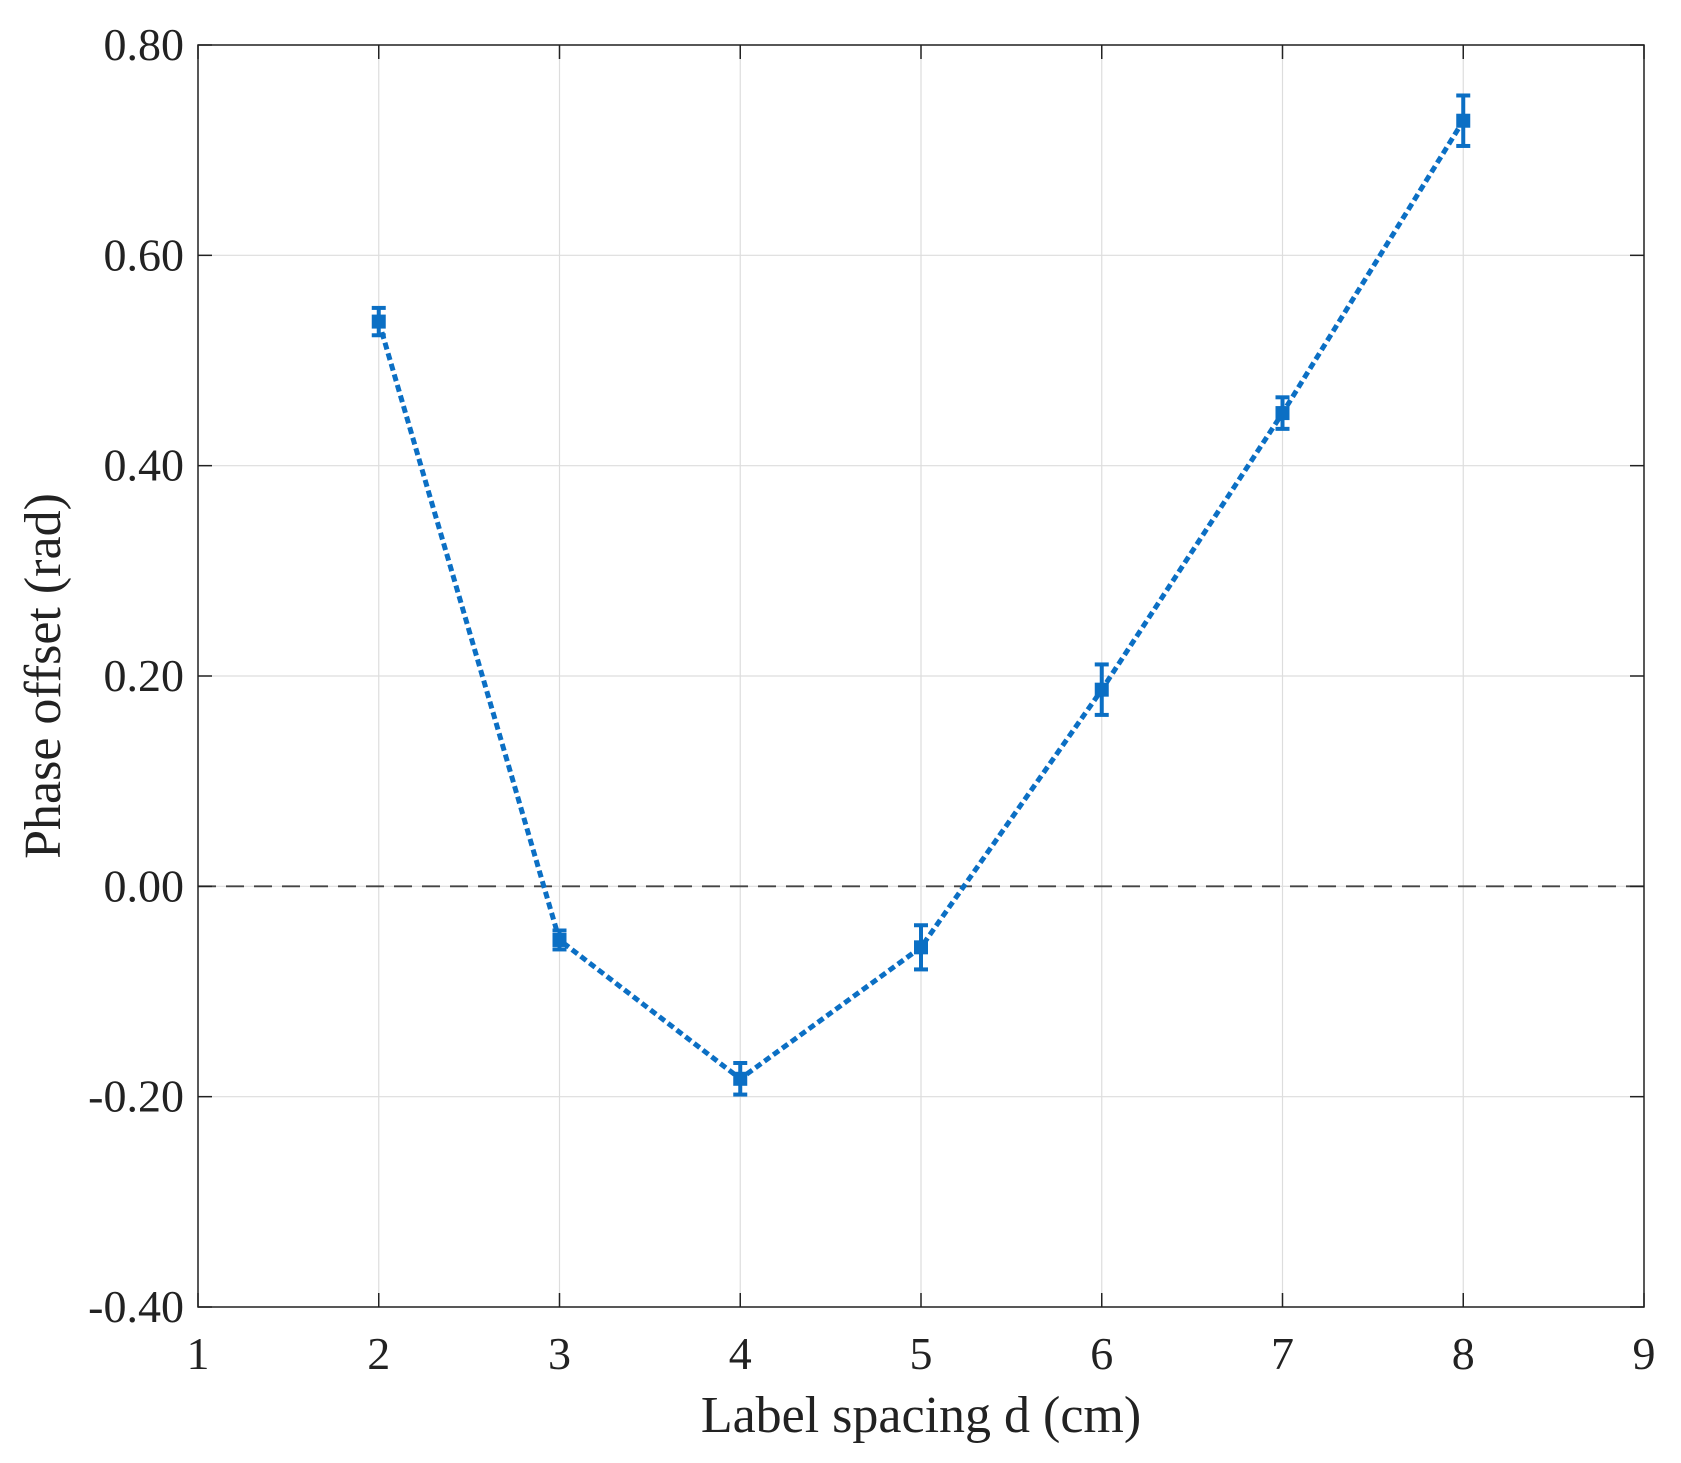  What do you see at coordinates (1463, 1353) in the screenshot?
I see `x-tick-label: 8` at bounding box center [1463, 1353].